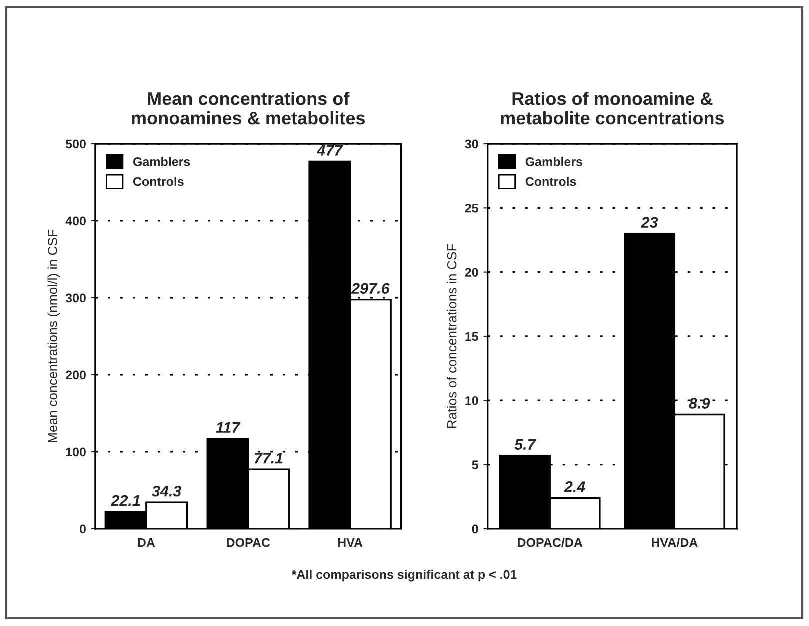  I want to click on y-axis-title: Ratios of concentrations in CSF, so click(452, 336).